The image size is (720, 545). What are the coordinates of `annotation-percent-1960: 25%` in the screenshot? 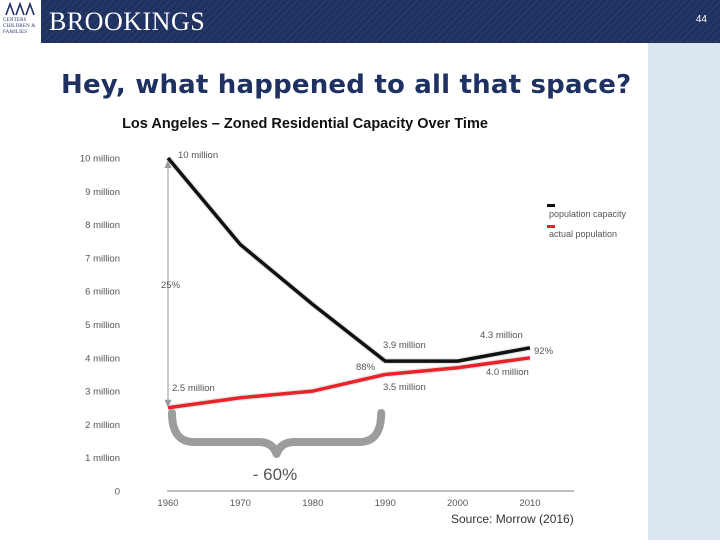 It's located at (171, 285).